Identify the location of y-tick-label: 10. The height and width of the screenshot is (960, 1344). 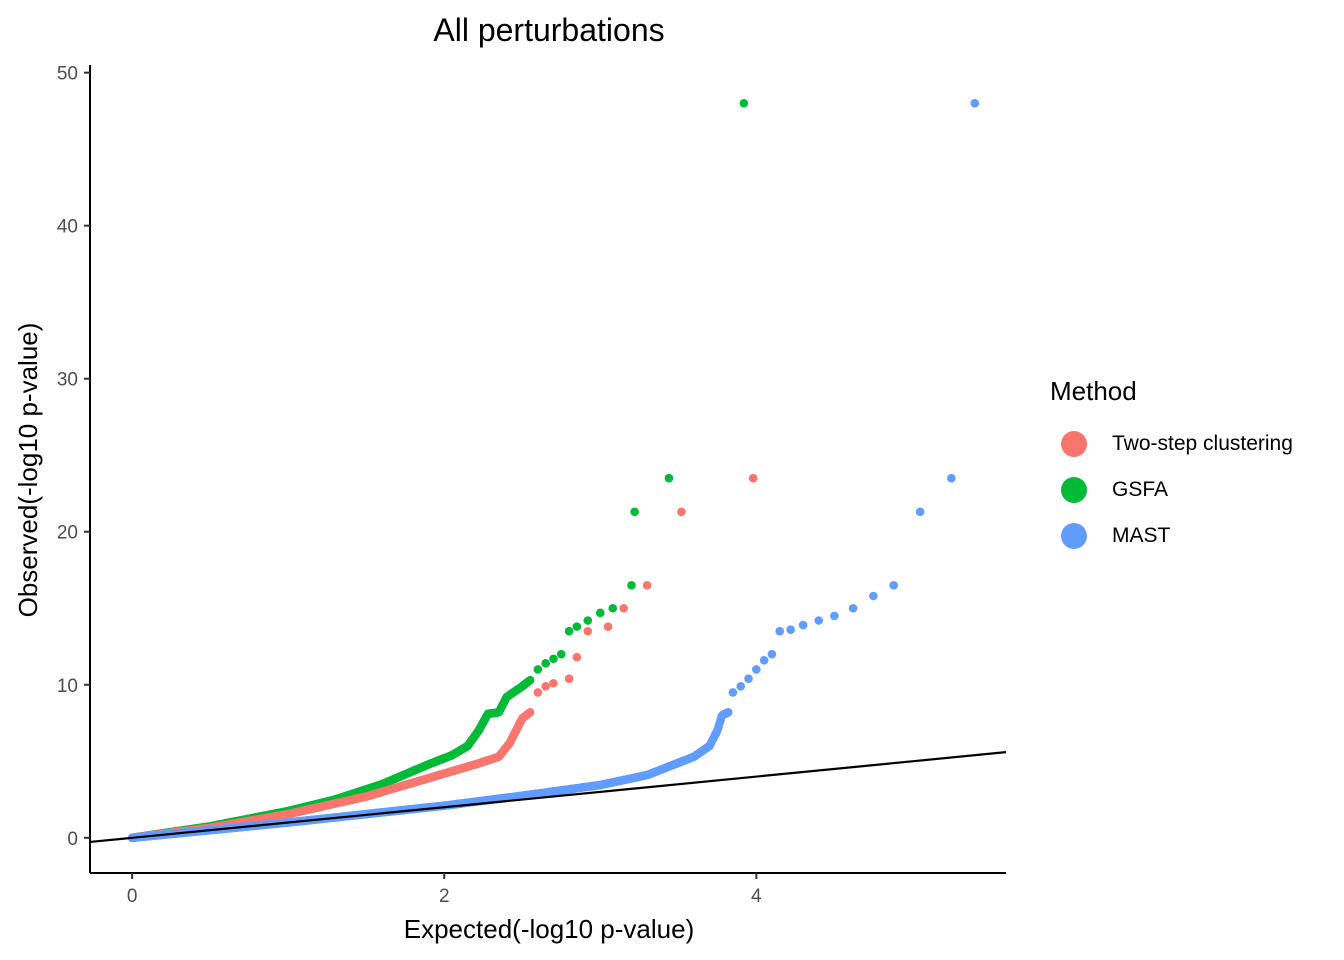
(67, 686).